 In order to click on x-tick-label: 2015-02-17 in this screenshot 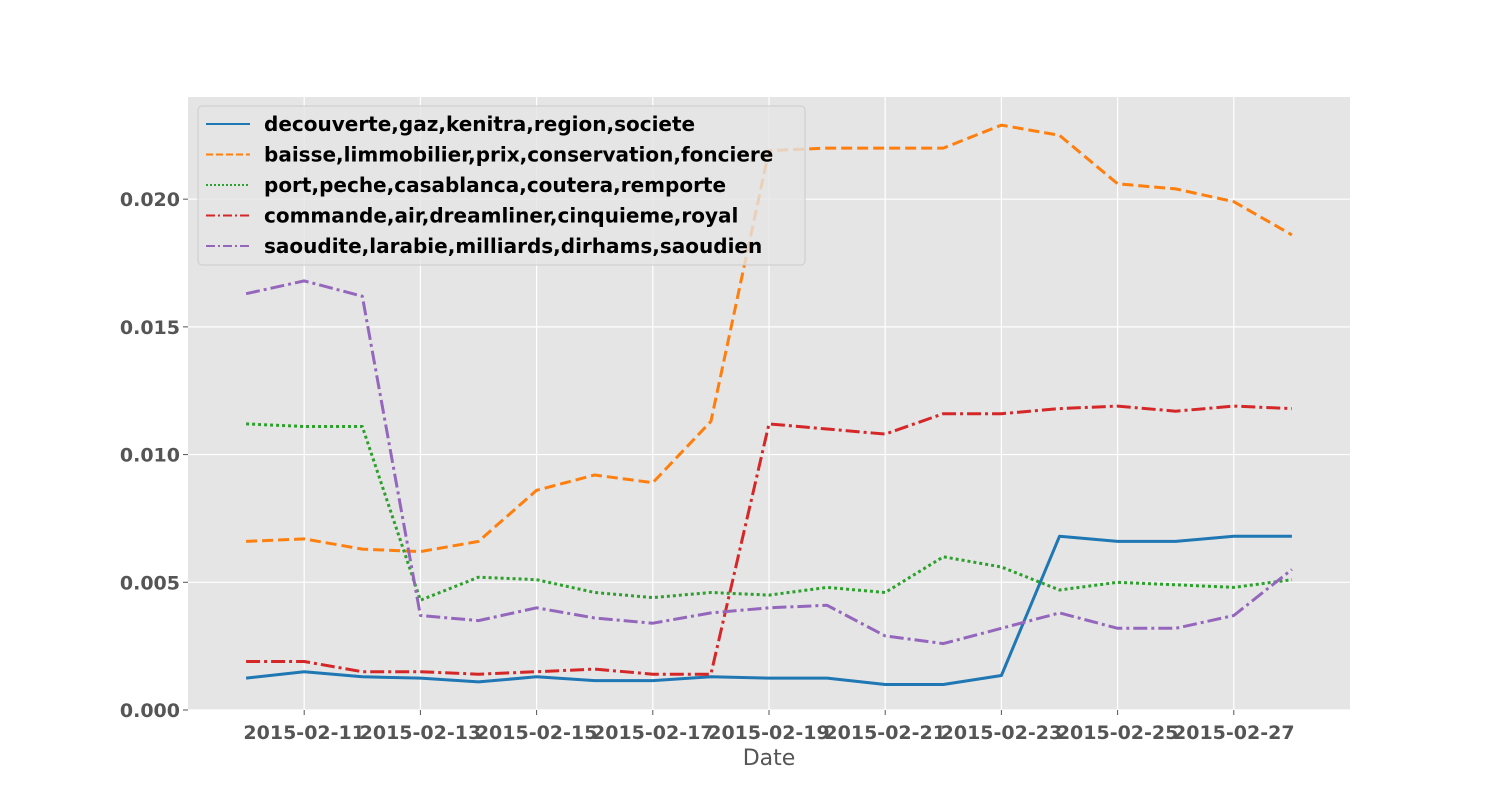, I will do `click(653, 733)`.